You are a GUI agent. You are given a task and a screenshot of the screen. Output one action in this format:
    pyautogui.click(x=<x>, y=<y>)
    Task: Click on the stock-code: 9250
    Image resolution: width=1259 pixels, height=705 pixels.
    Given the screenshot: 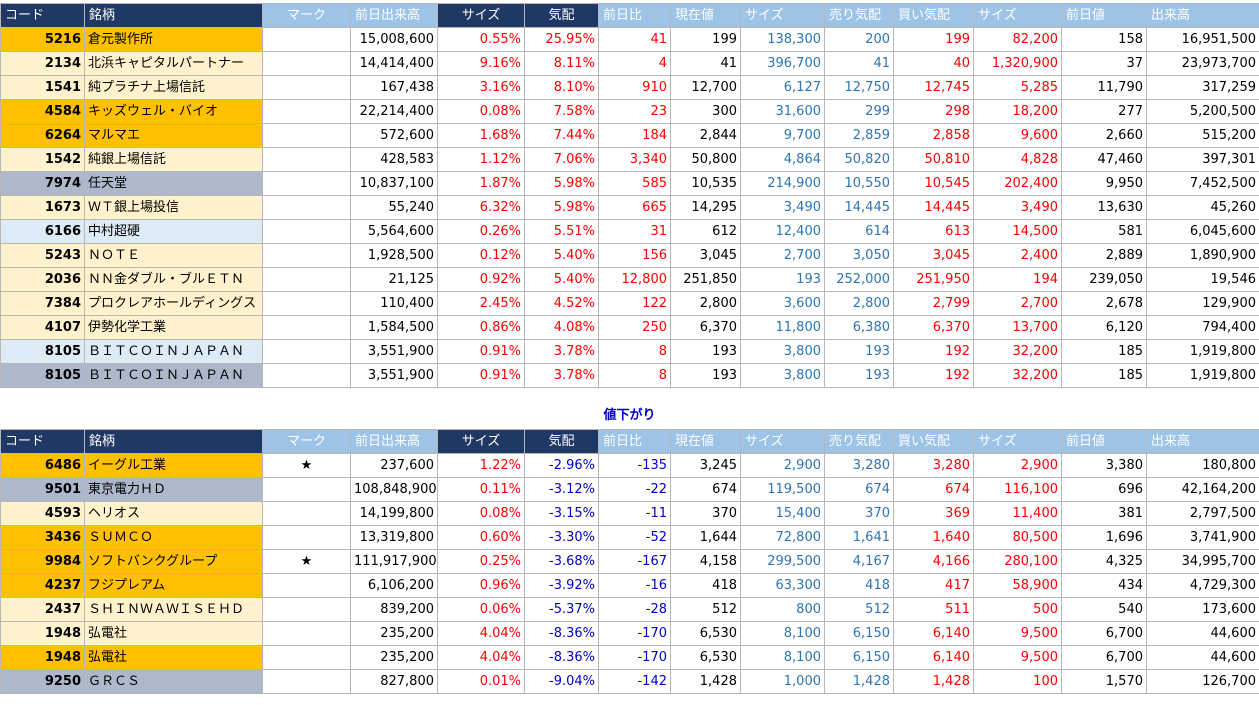 What is the action you would take?
    pyautogui.click(x=42, y=681)
    